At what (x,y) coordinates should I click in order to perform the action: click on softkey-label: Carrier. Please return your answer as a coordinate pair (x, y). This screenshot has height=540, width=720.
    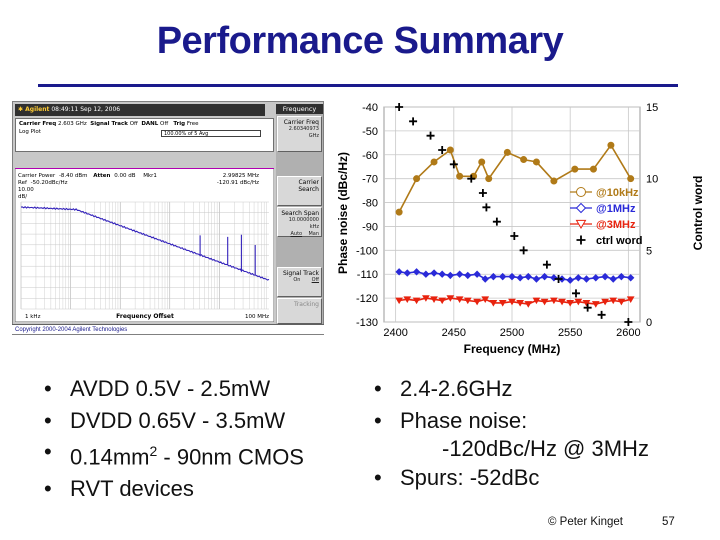
    Looking at the image, I should click on (308, 182).